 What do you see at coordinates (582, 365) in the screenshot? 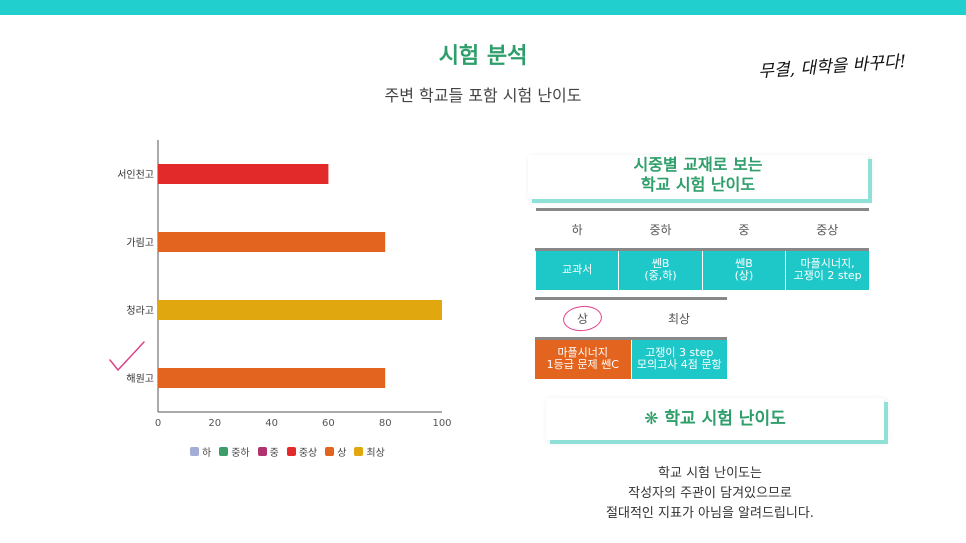
I see `cell-line: 1등급 문제 쎈C` at bounding box center [582, 365].